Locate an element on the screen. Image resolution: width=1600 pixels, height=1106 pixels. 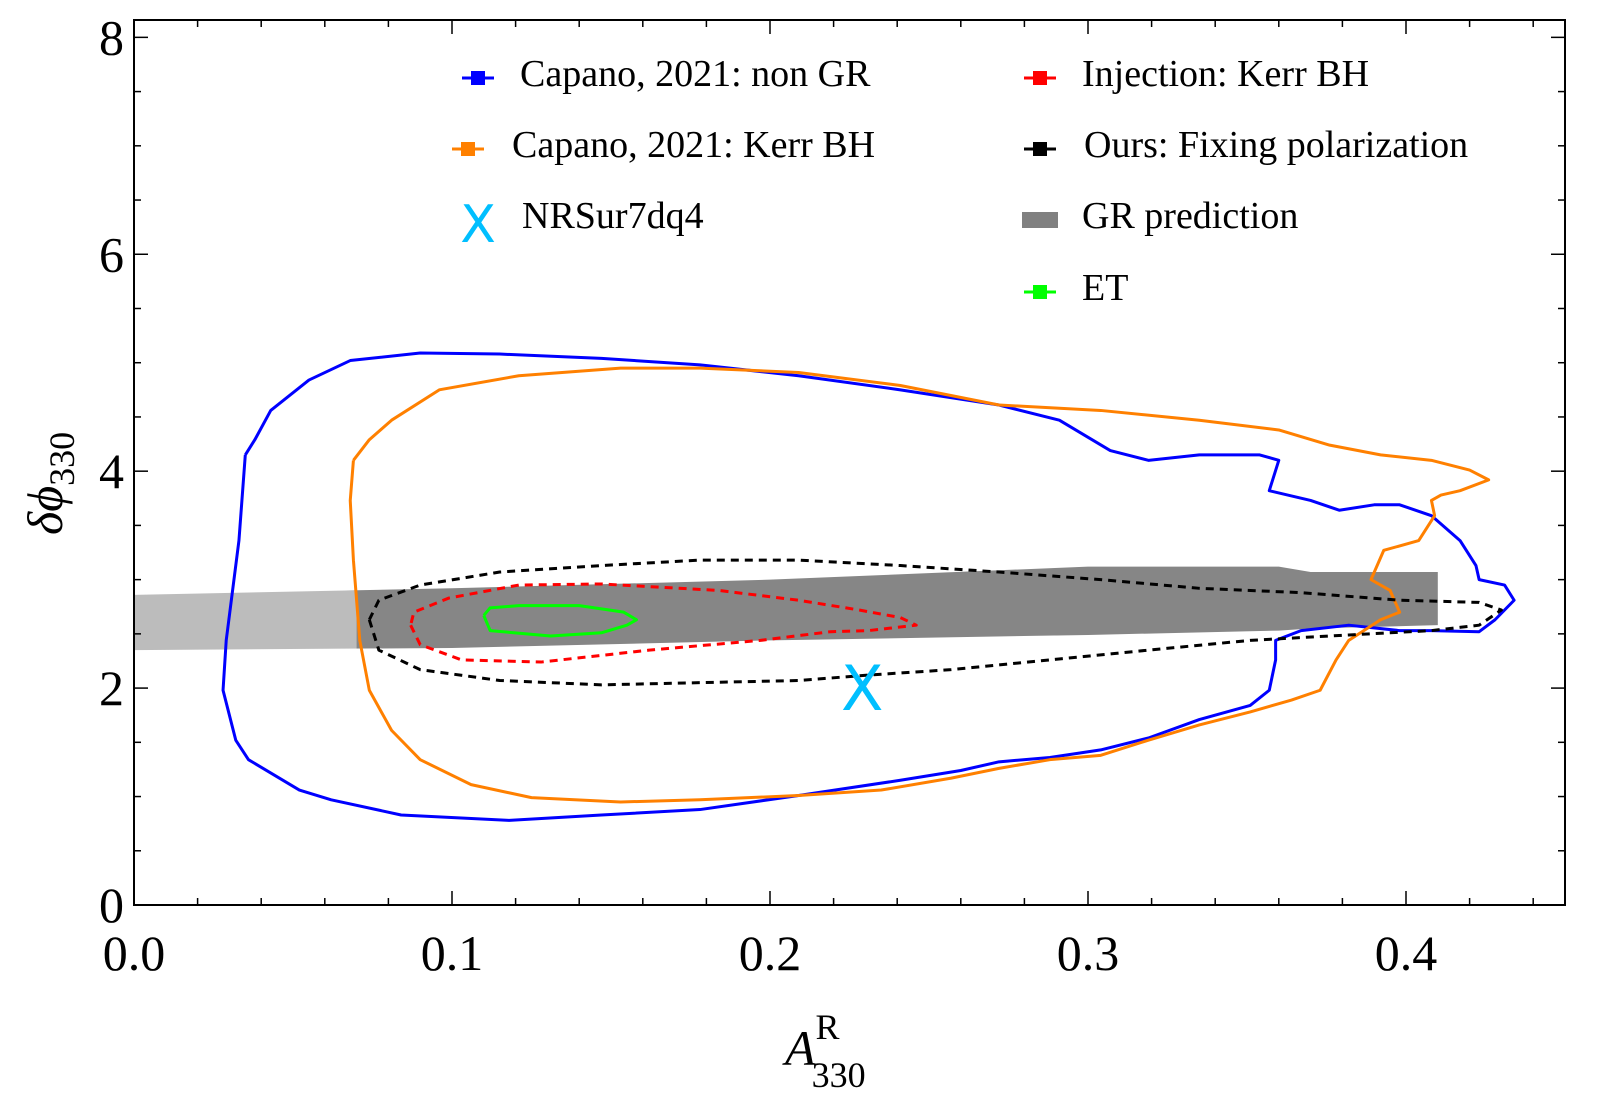
gr-prediction-band-faded-edge is located at coordinates (245, 623).